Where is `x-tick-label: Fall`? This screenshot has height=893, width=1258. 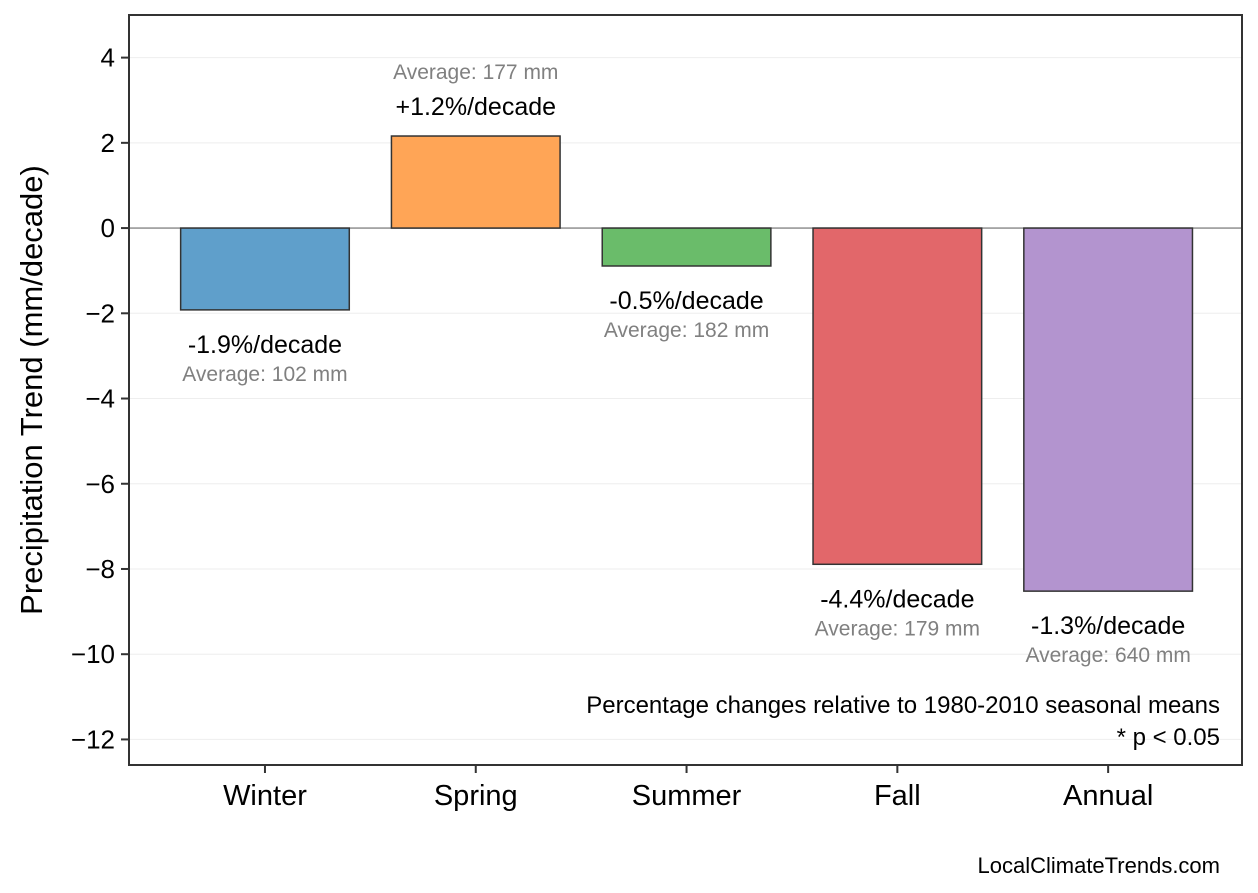
x-tick-label: Fall is located at coordinates (897, 796).